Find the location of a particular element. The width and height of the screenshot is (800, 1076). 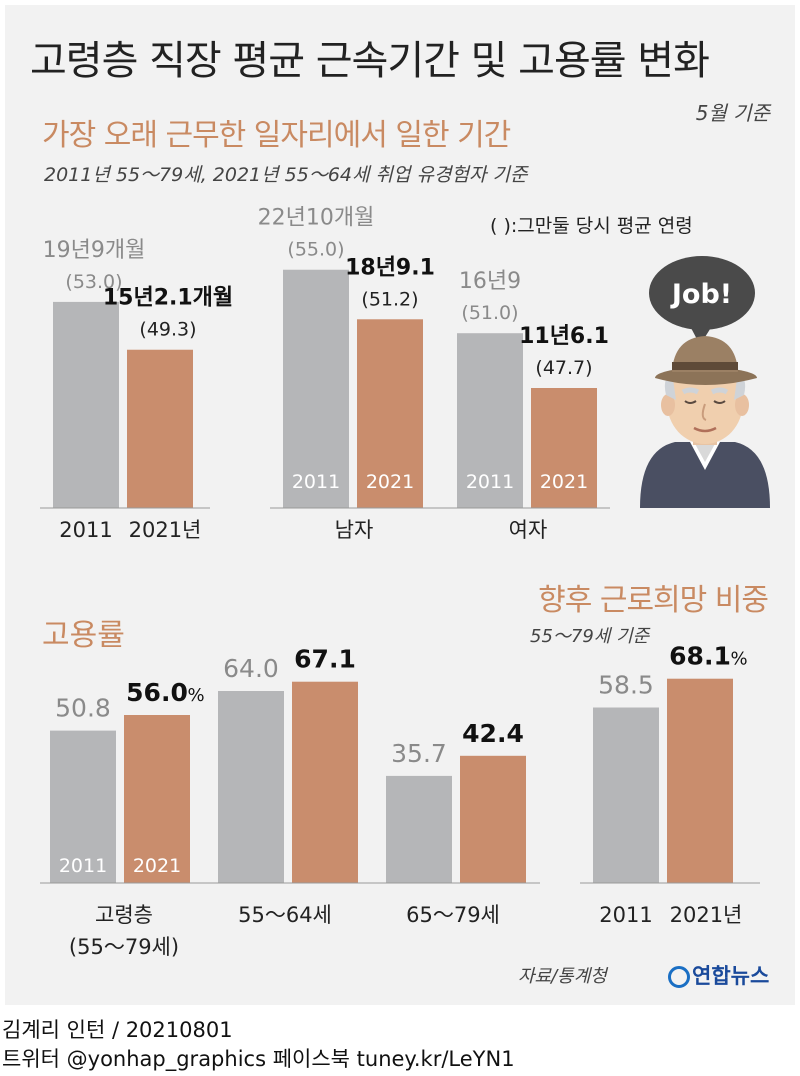

x-label-2011: 2011 is located at coordinates (85, 530).